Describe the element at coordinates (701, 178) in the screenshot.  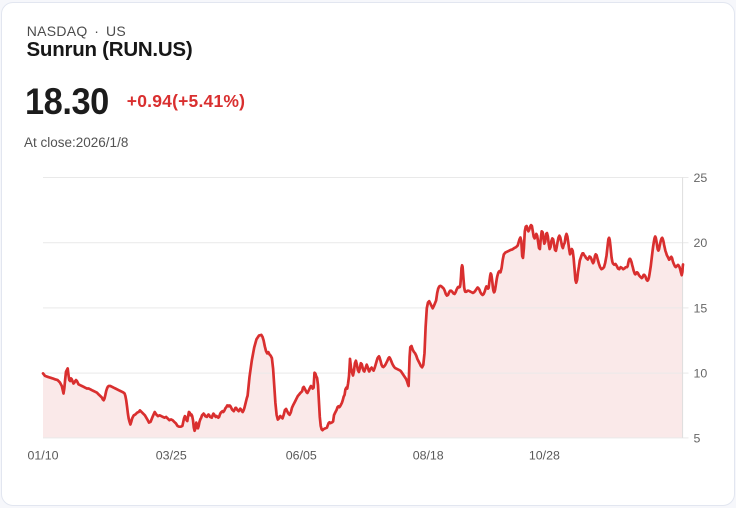
I see `svg-text: 25` at that location.